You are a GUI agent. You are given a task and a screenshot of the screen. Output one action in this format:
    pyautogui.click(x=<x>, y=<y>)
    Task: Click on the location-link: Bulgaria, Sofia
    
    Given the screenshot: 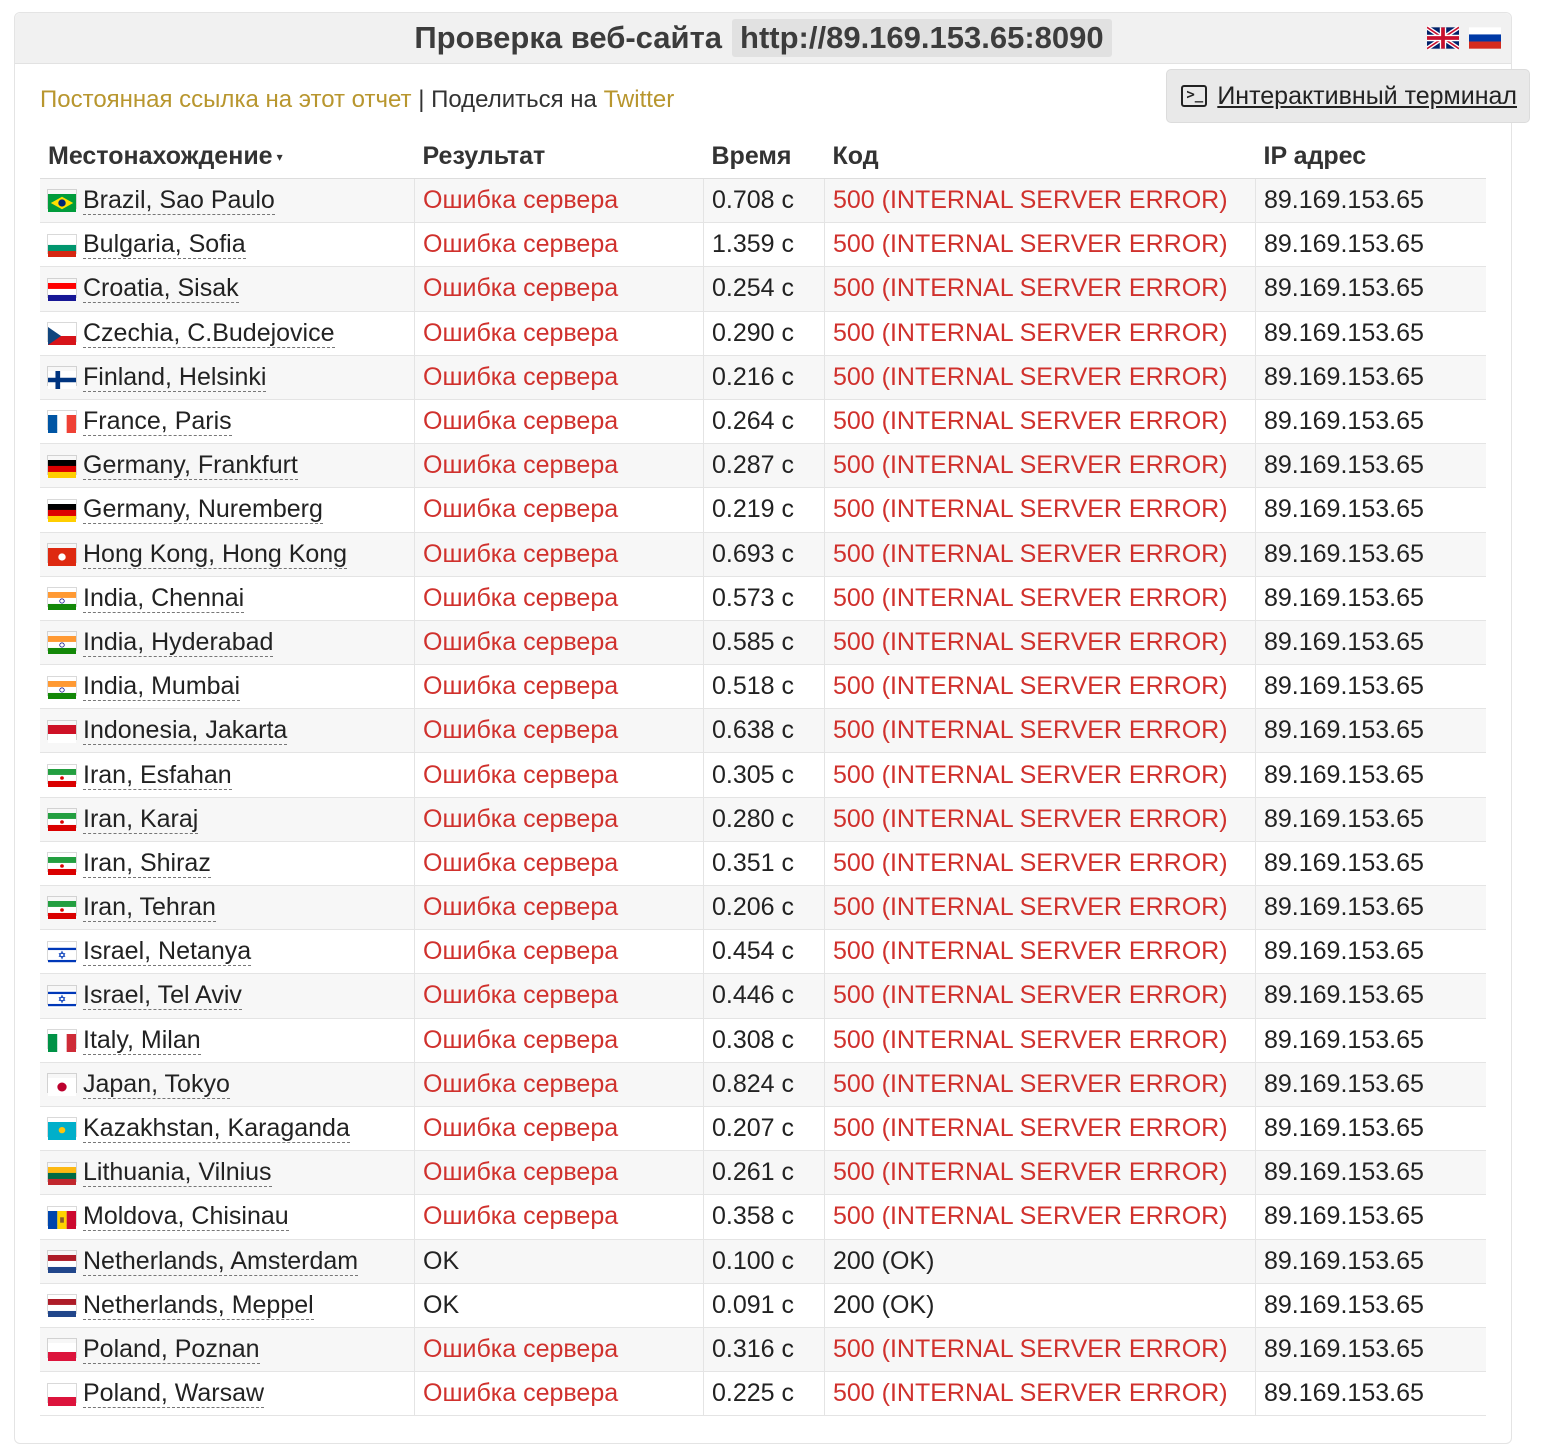 What is the action you would take?
    pyautogui.click(x=164, y=245)
    